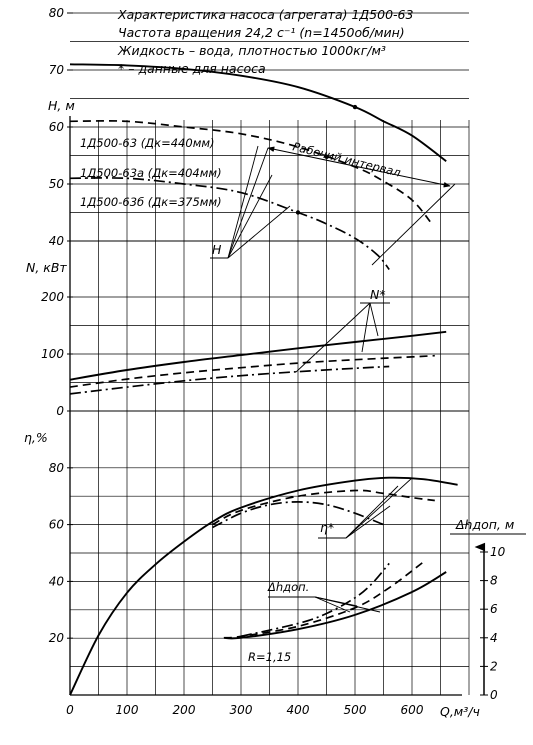 The width and height of the screenshot is (533, 745). I want to click on efficiency-callout-leader-a, so click(372, 512).